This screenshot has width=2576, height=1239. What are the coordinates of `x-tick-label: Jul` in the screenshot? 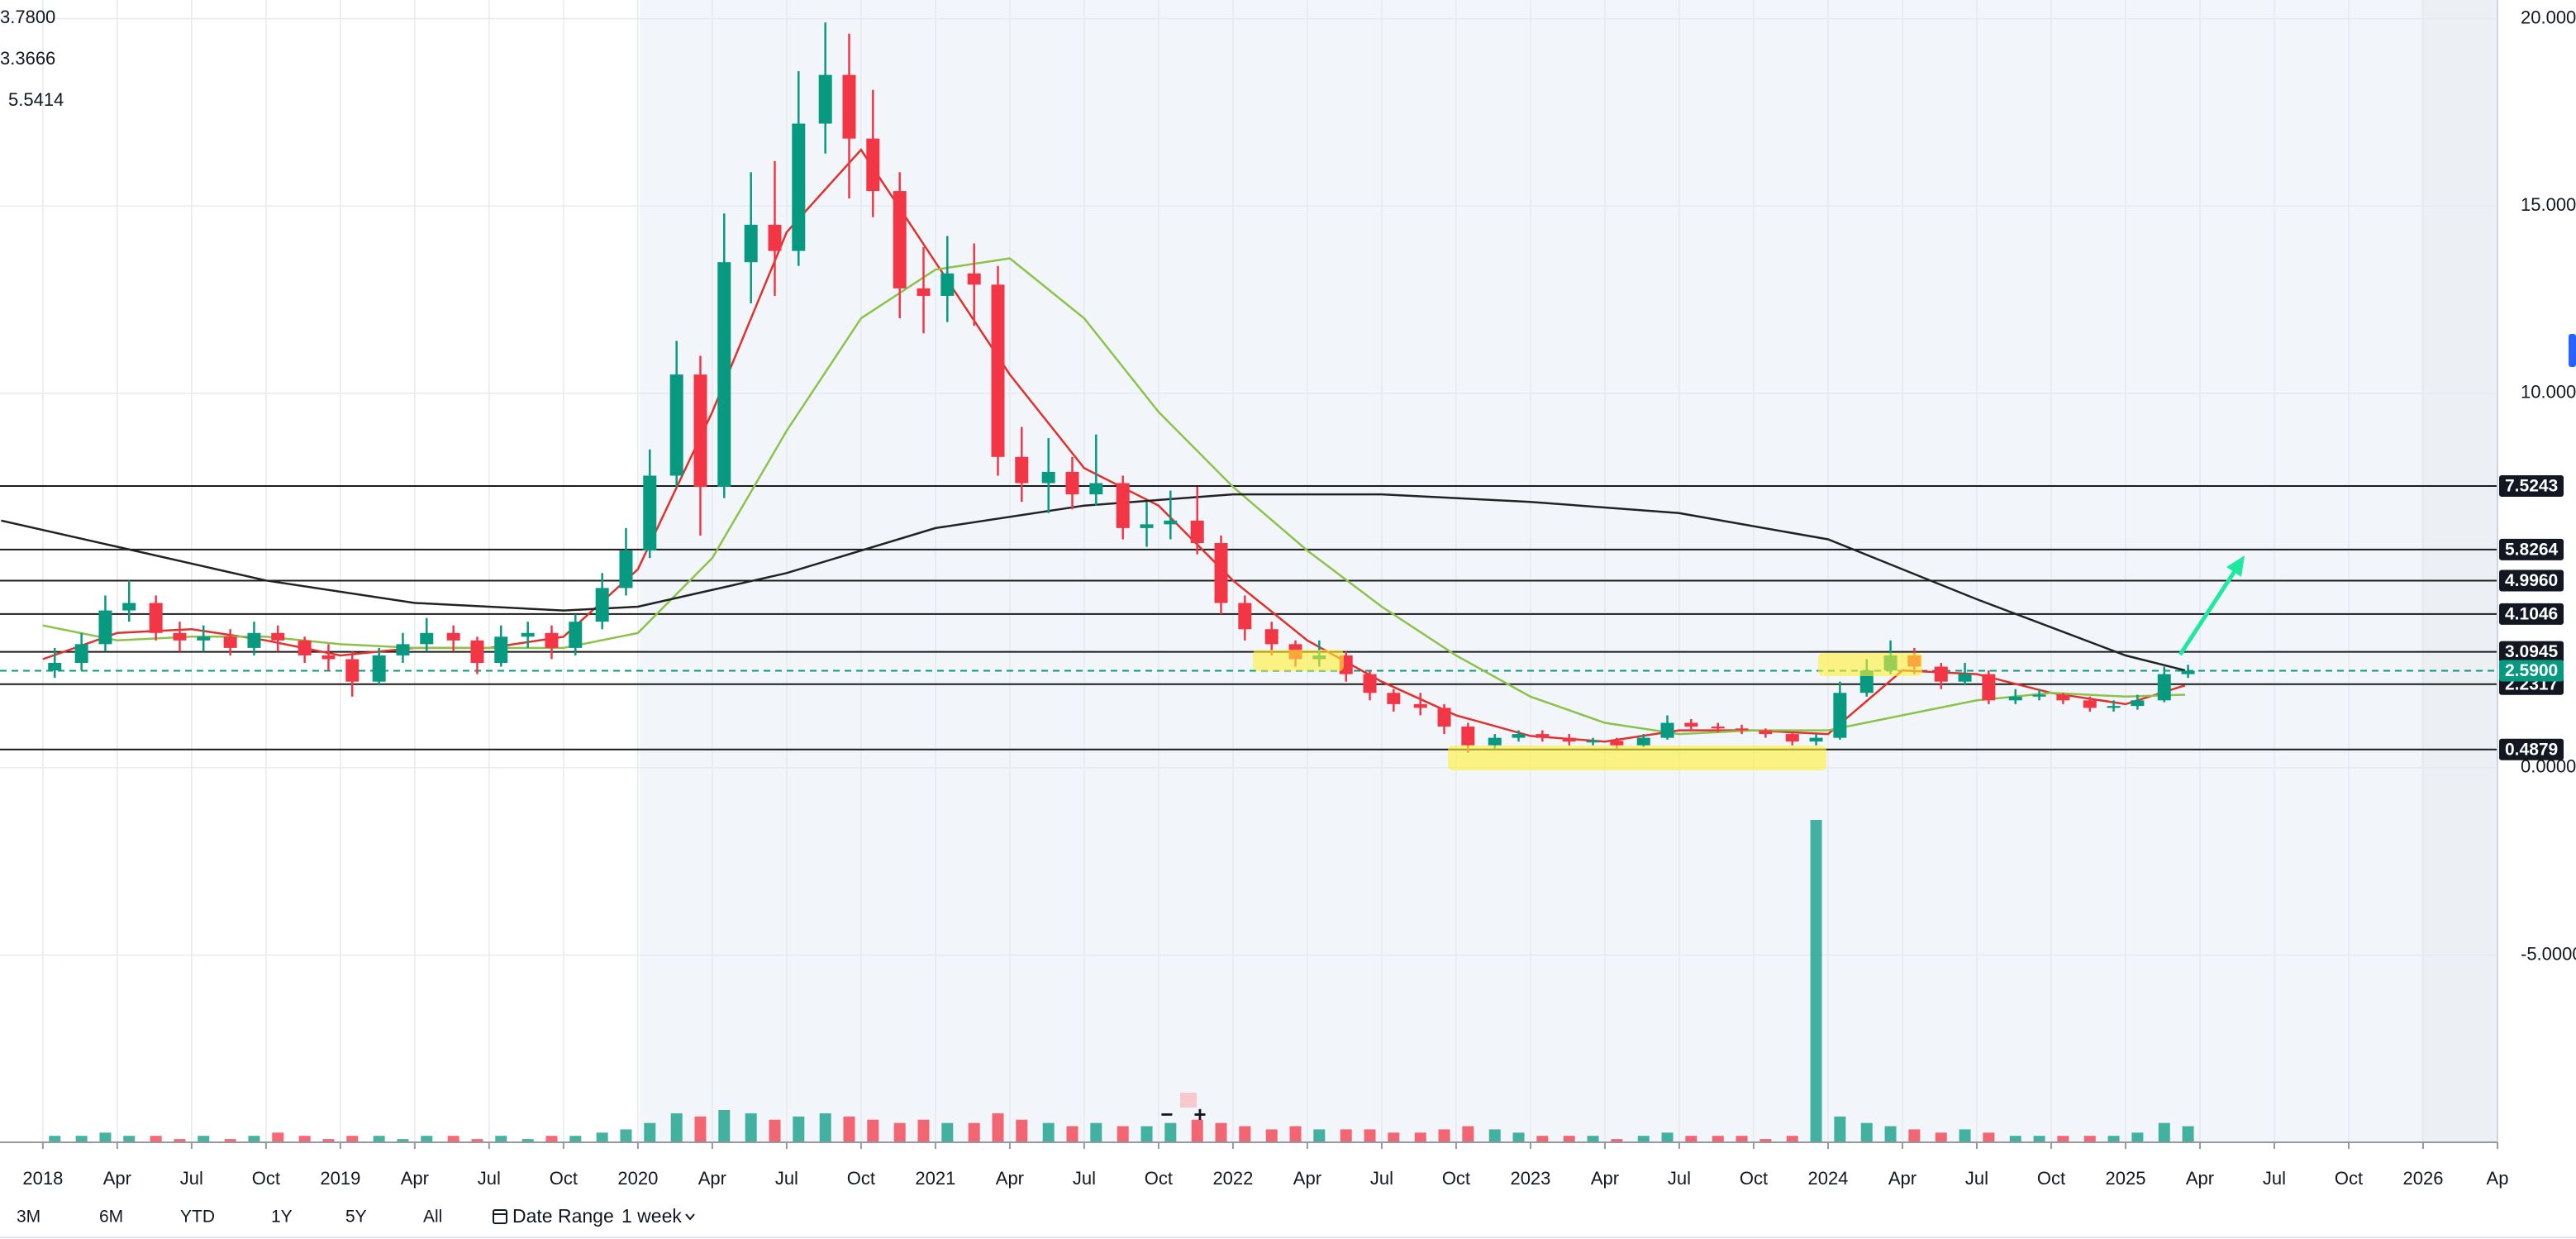 It's located at (192, 1178).